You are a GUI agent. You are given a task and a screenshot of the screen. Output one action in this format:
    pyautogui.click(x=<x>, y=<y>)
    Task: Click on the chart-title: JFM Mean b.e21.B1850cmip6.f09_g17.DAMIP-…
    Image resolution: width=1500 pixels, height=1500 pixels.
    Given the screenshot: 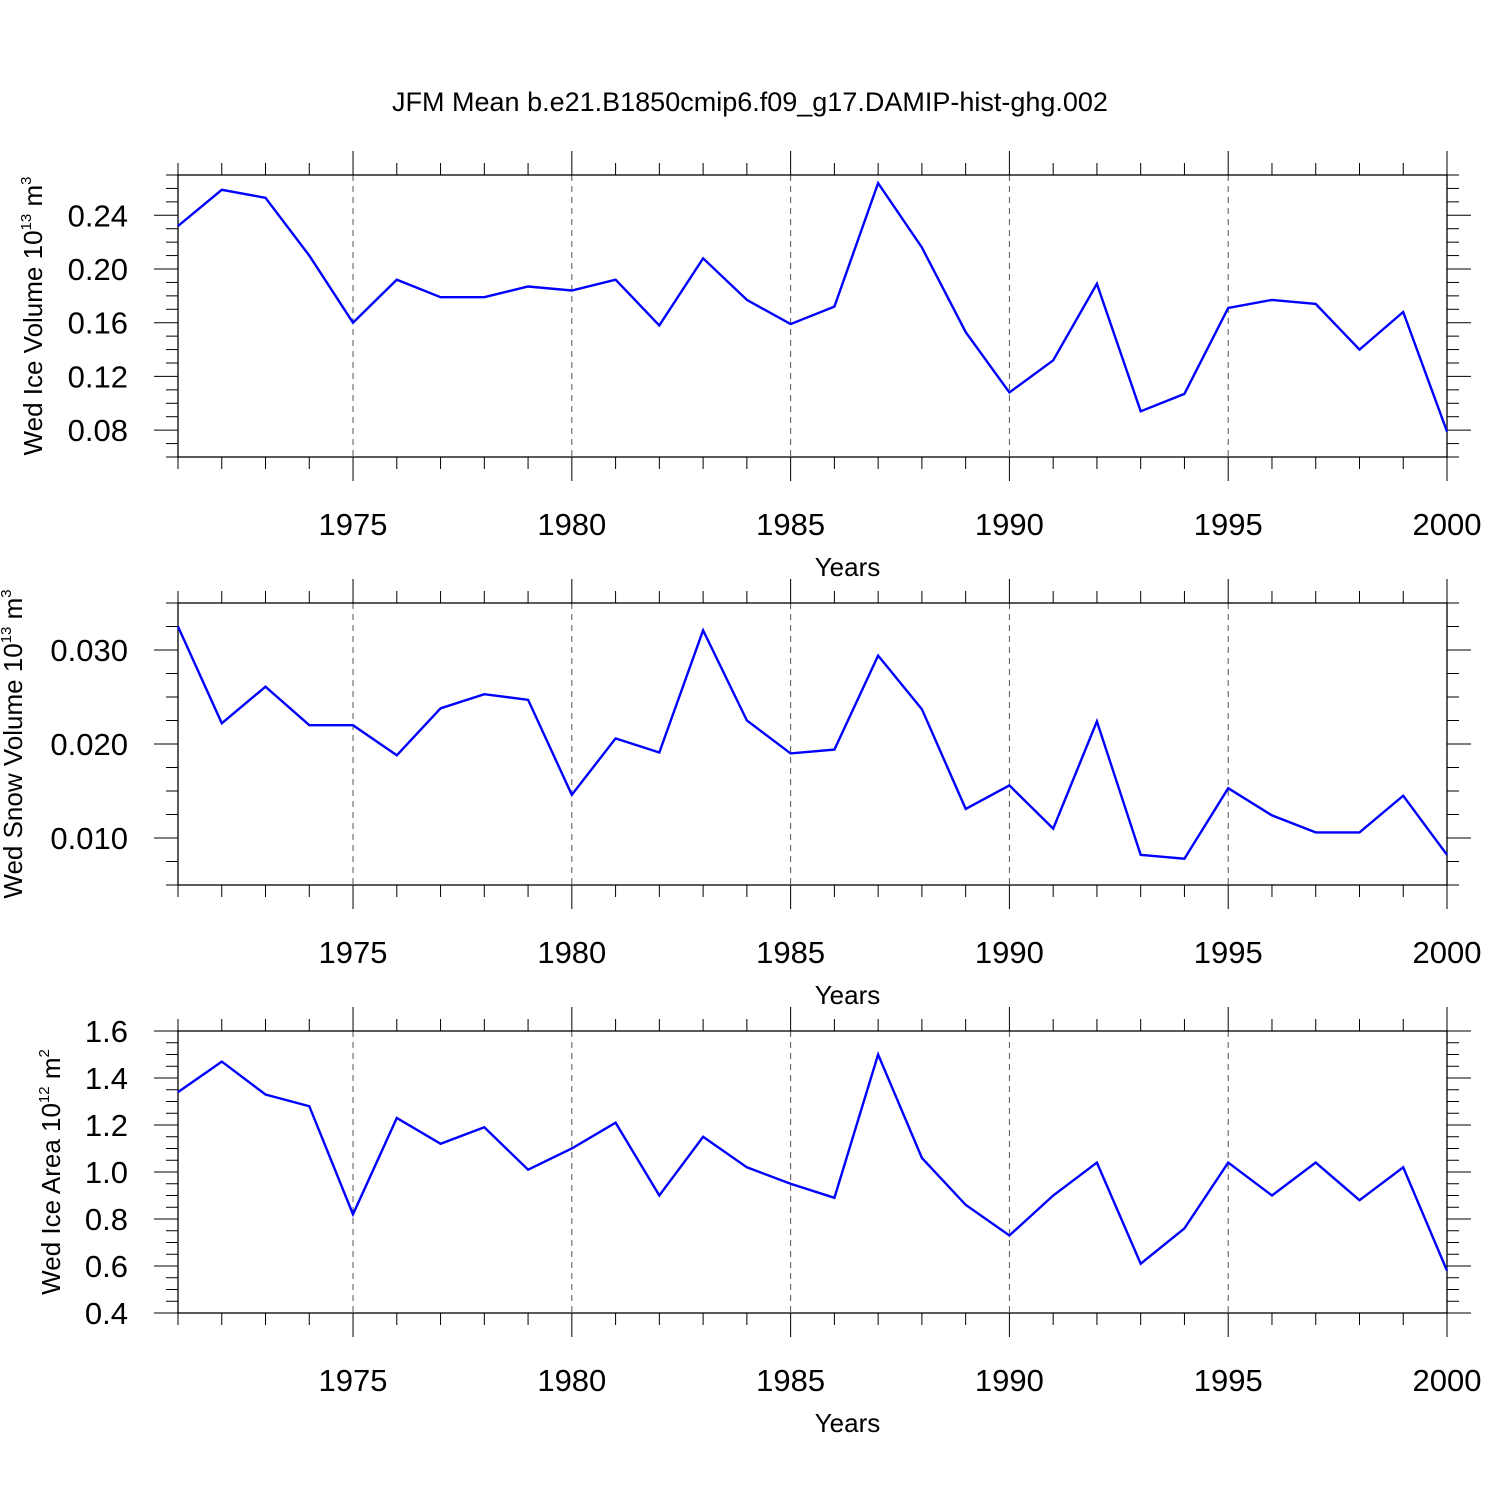 What is the action you would take?
    pyautogui.click(x=750, y=102)
    